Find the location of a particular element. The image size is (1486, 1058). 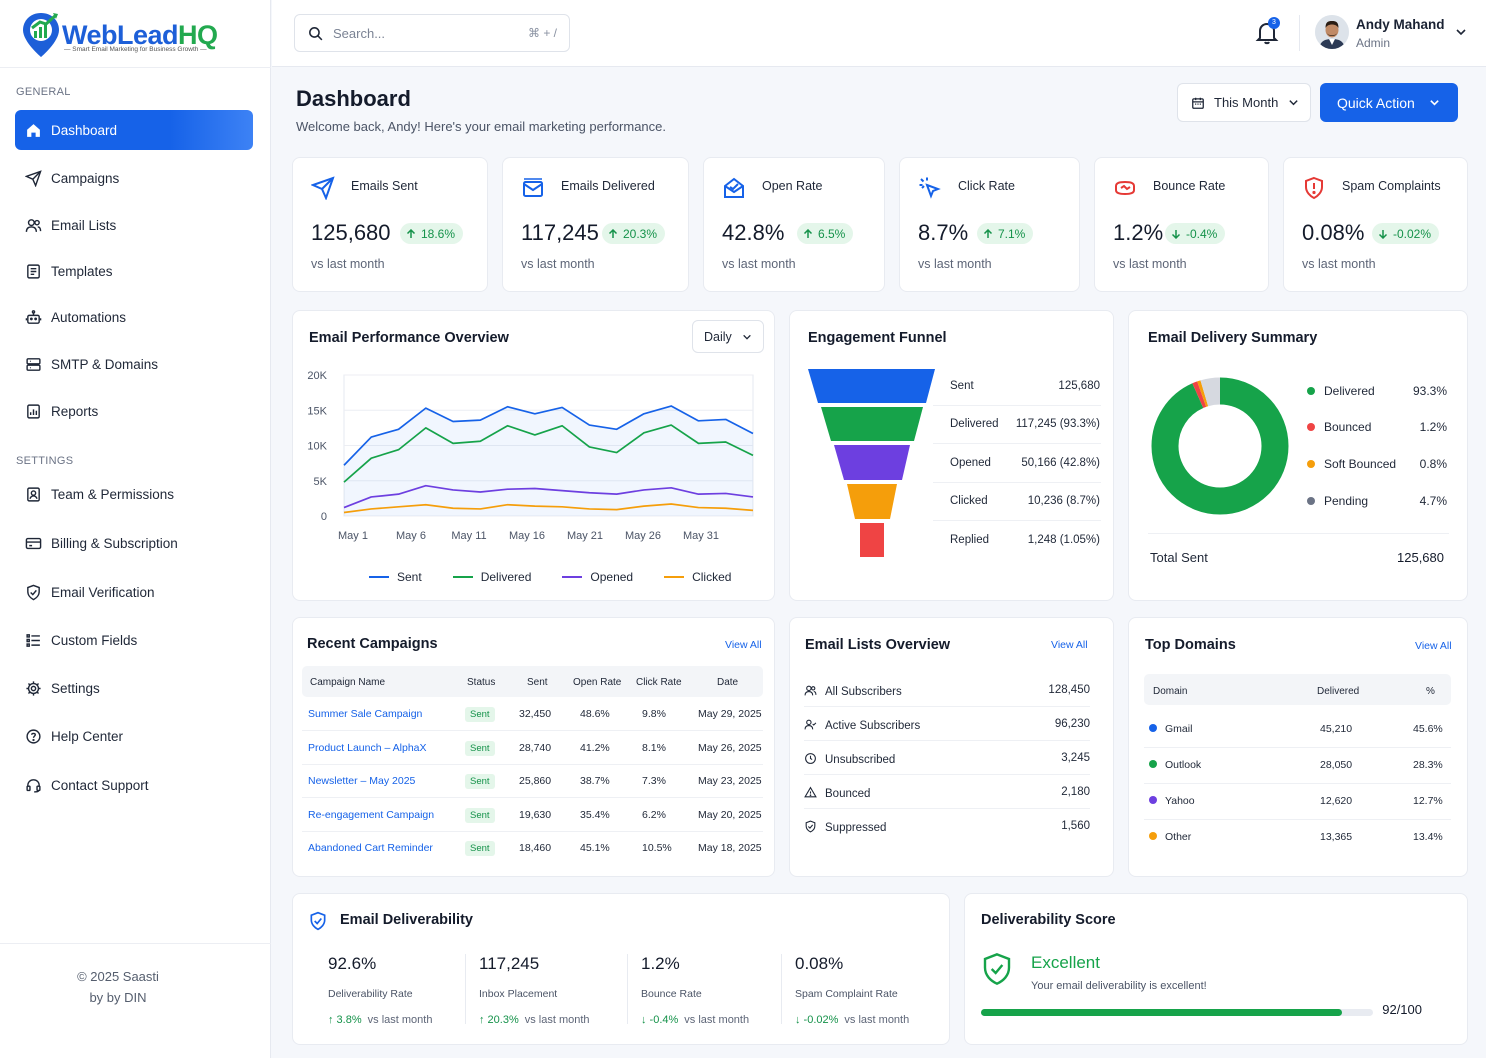

legend-item-delivered: Delivered is located at coordinates (491, 577).